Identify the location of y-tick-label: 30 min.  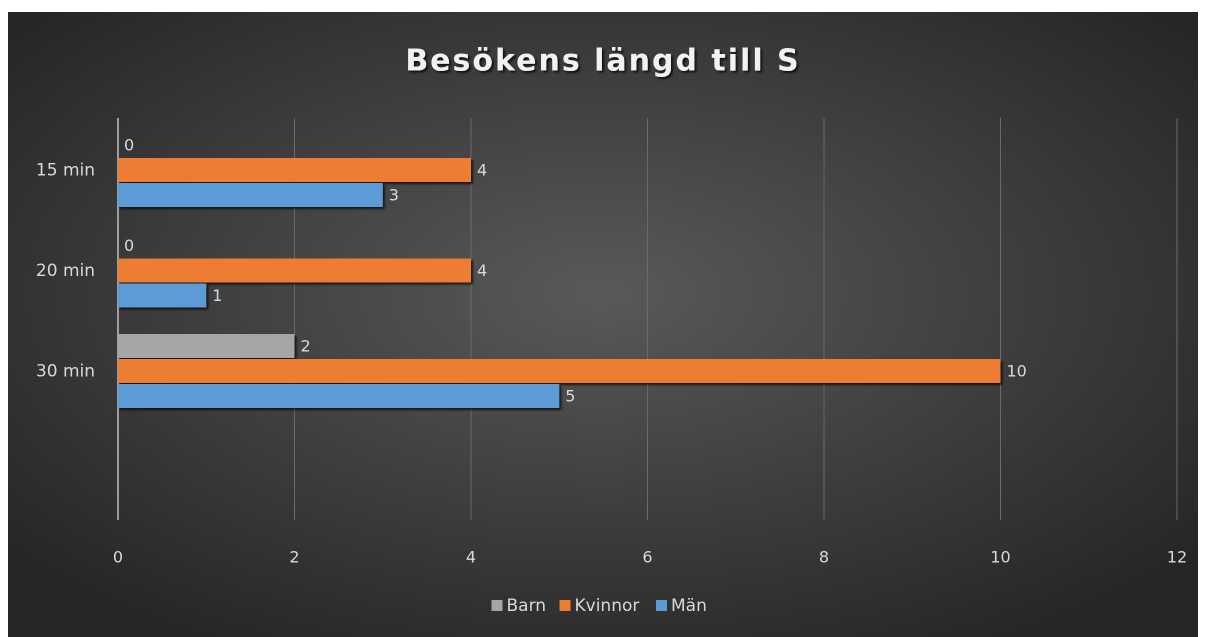
(65, 371).